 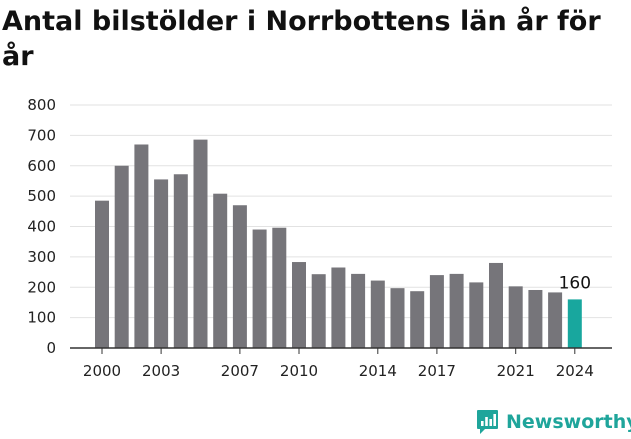 I want to click on bar-2008, so click(x=259, y=288).